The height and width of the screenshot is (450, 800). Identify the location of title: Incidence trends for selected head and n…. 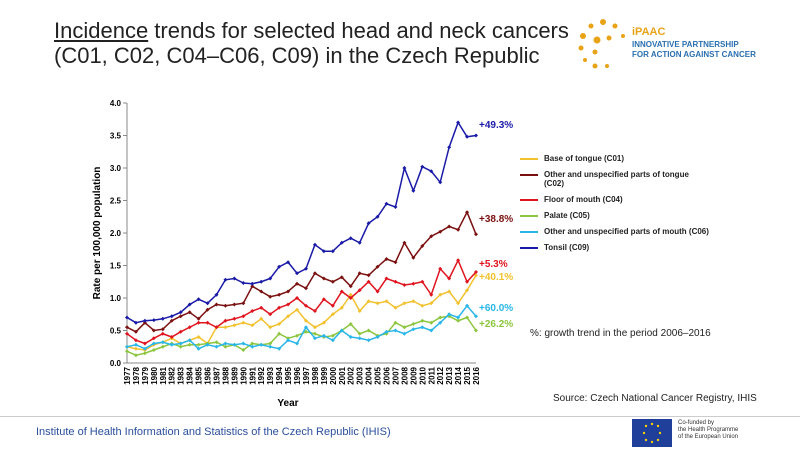
(314, 43).